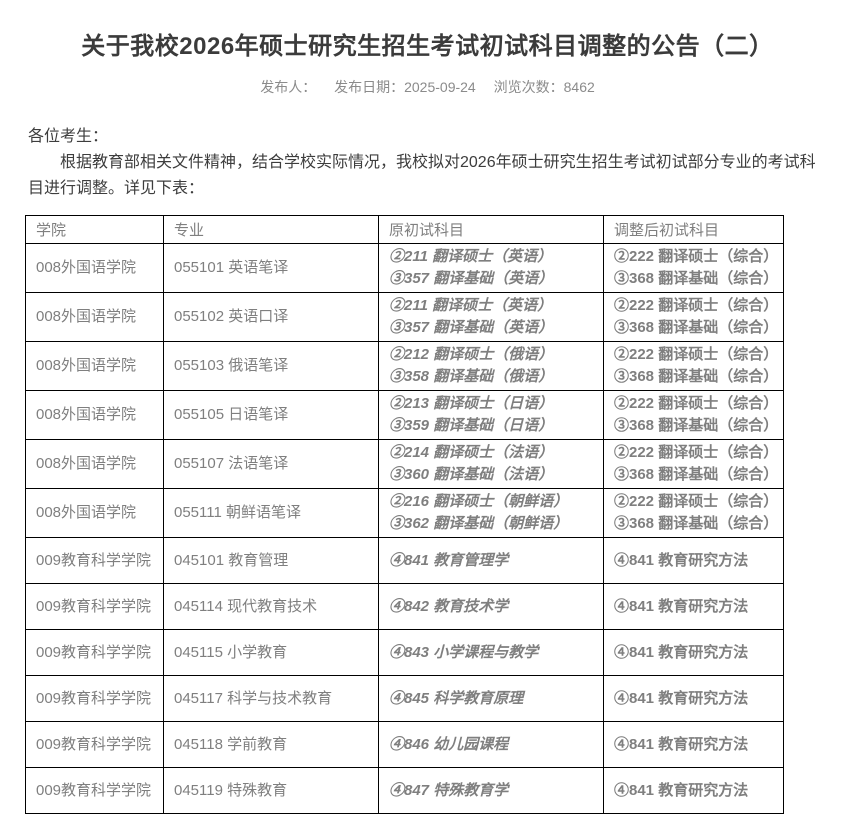  I want to click on original-subjects-cell: ②216 翻译硕士（朝鲜语） ③362 翻译基础（朝鲜语）, so click(491, 513).